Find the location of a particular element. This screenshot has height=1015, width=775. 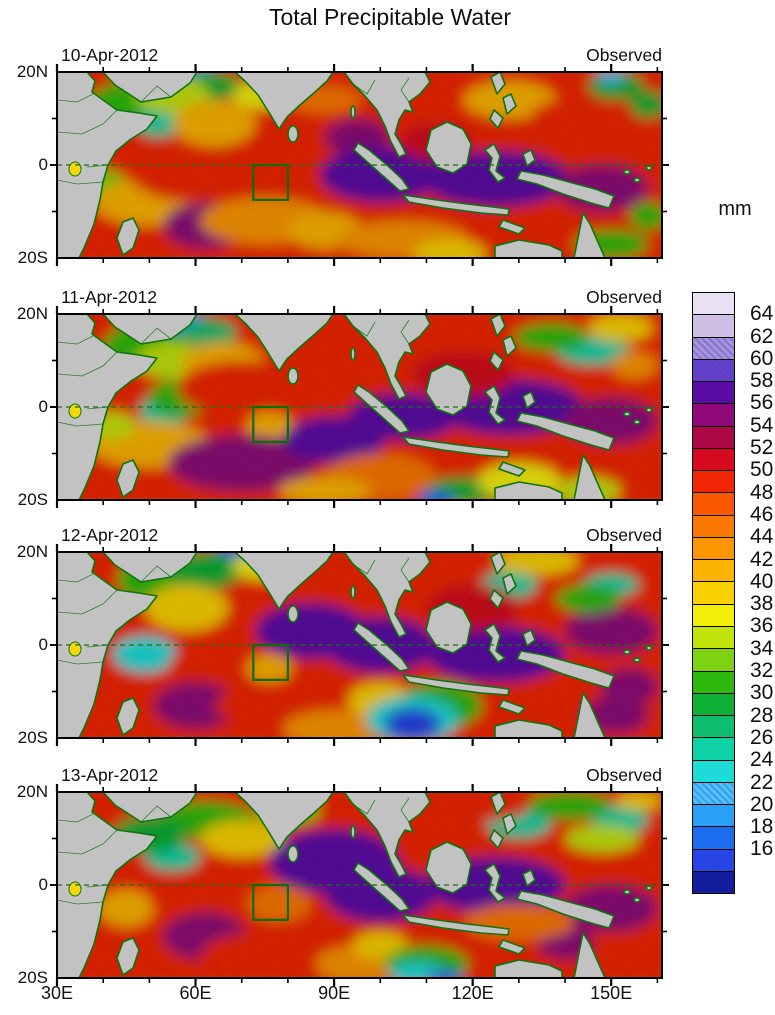

colorbar-tick-label-44: 44 is located at coordinates (762, 537).